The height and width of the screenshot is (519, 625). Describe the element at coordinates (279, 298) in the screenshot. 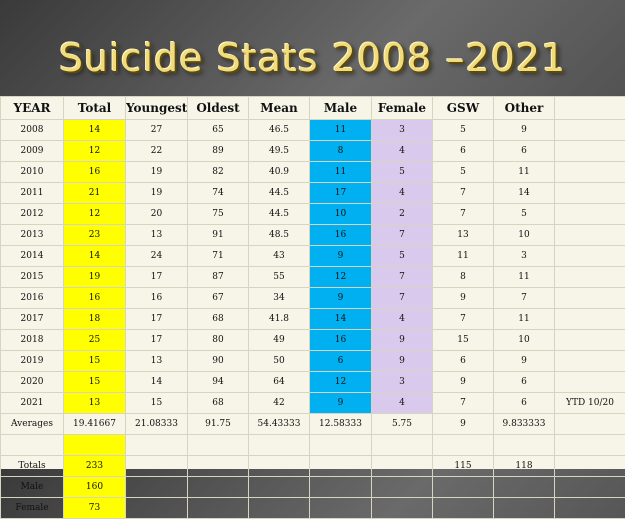

I see `cell-mean: 34` at that location.